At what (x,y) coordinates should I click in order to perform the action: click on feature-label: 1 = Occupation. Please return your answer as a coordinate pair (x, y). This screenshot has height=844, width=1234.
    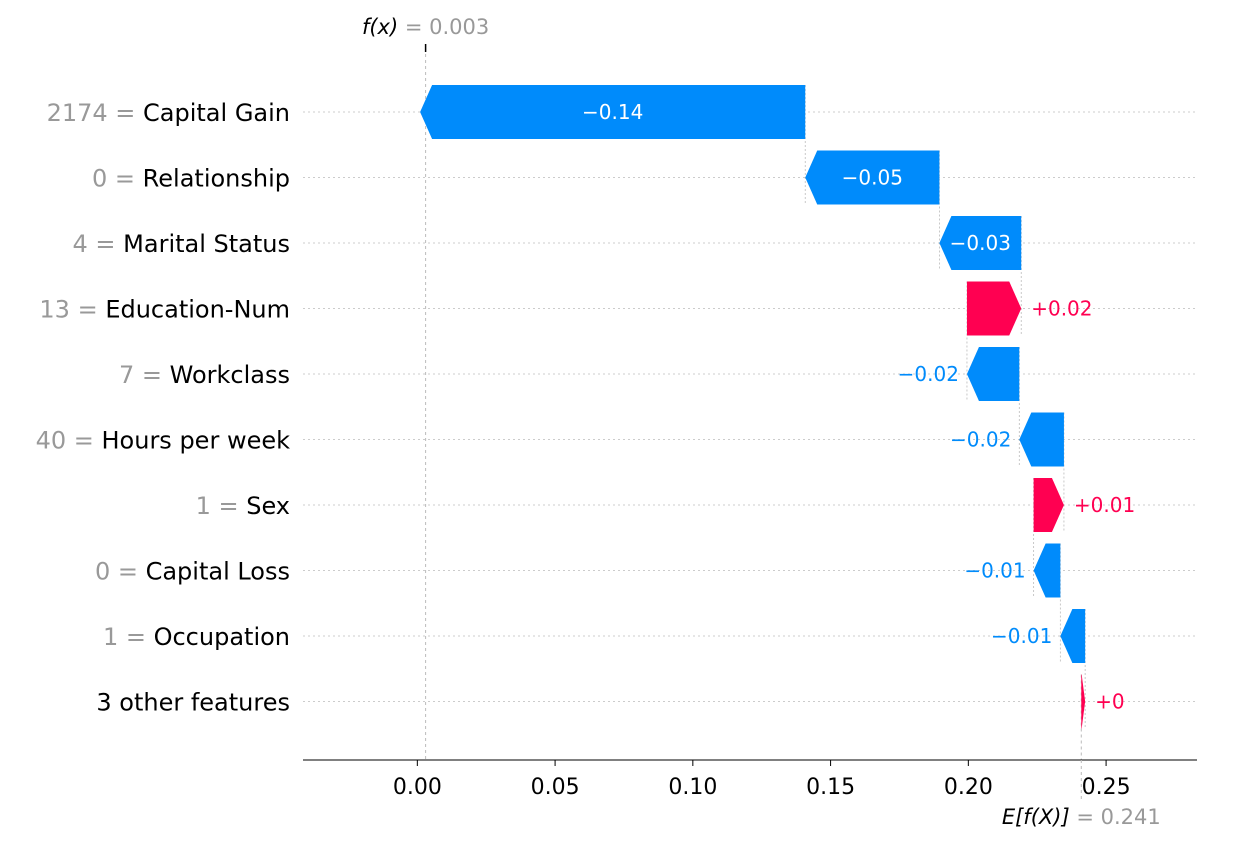
    Looking at the image, I should click on (196, 637).